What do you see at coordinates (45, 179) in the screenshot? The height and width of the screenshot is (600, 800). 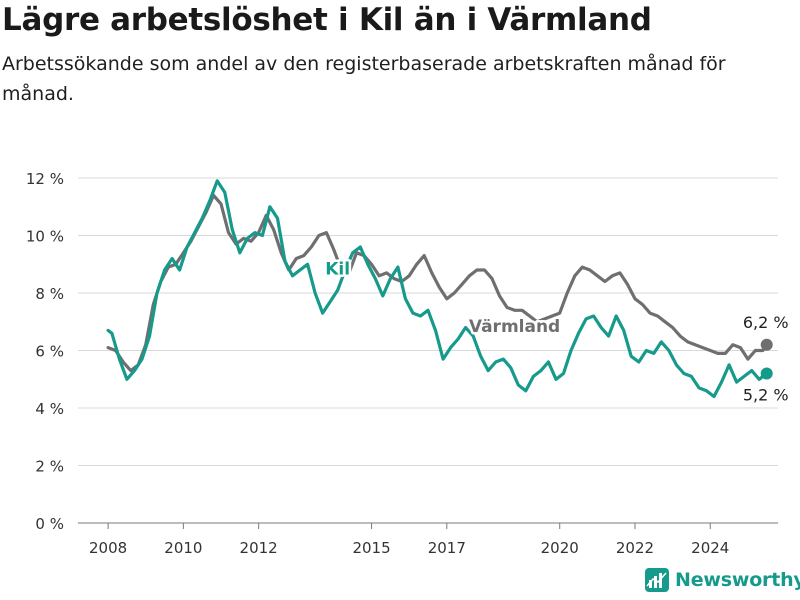 I see `y-tick-label: 12 %` at bounding box center [45, 179].